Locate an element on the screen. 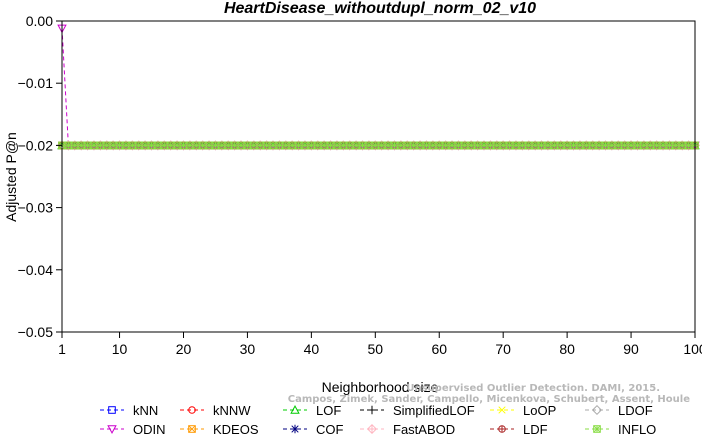 The height and width of the screenshot is (434, 702). legend-marker-knn is located at coordinates (112, 410).